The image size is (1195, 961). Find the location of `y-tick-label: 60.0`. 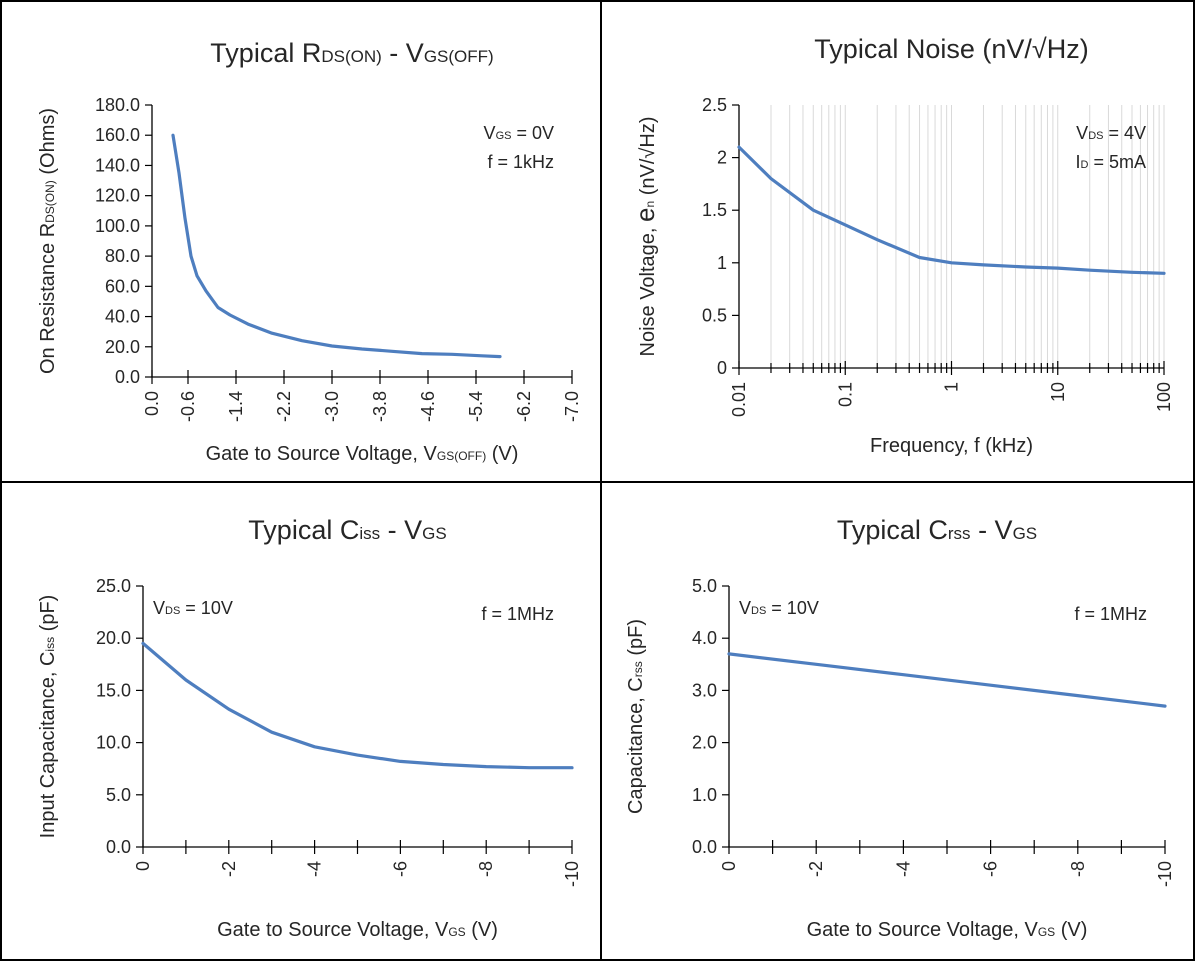

y-tick-label: 60.0 is located at coordinates (122, 286).